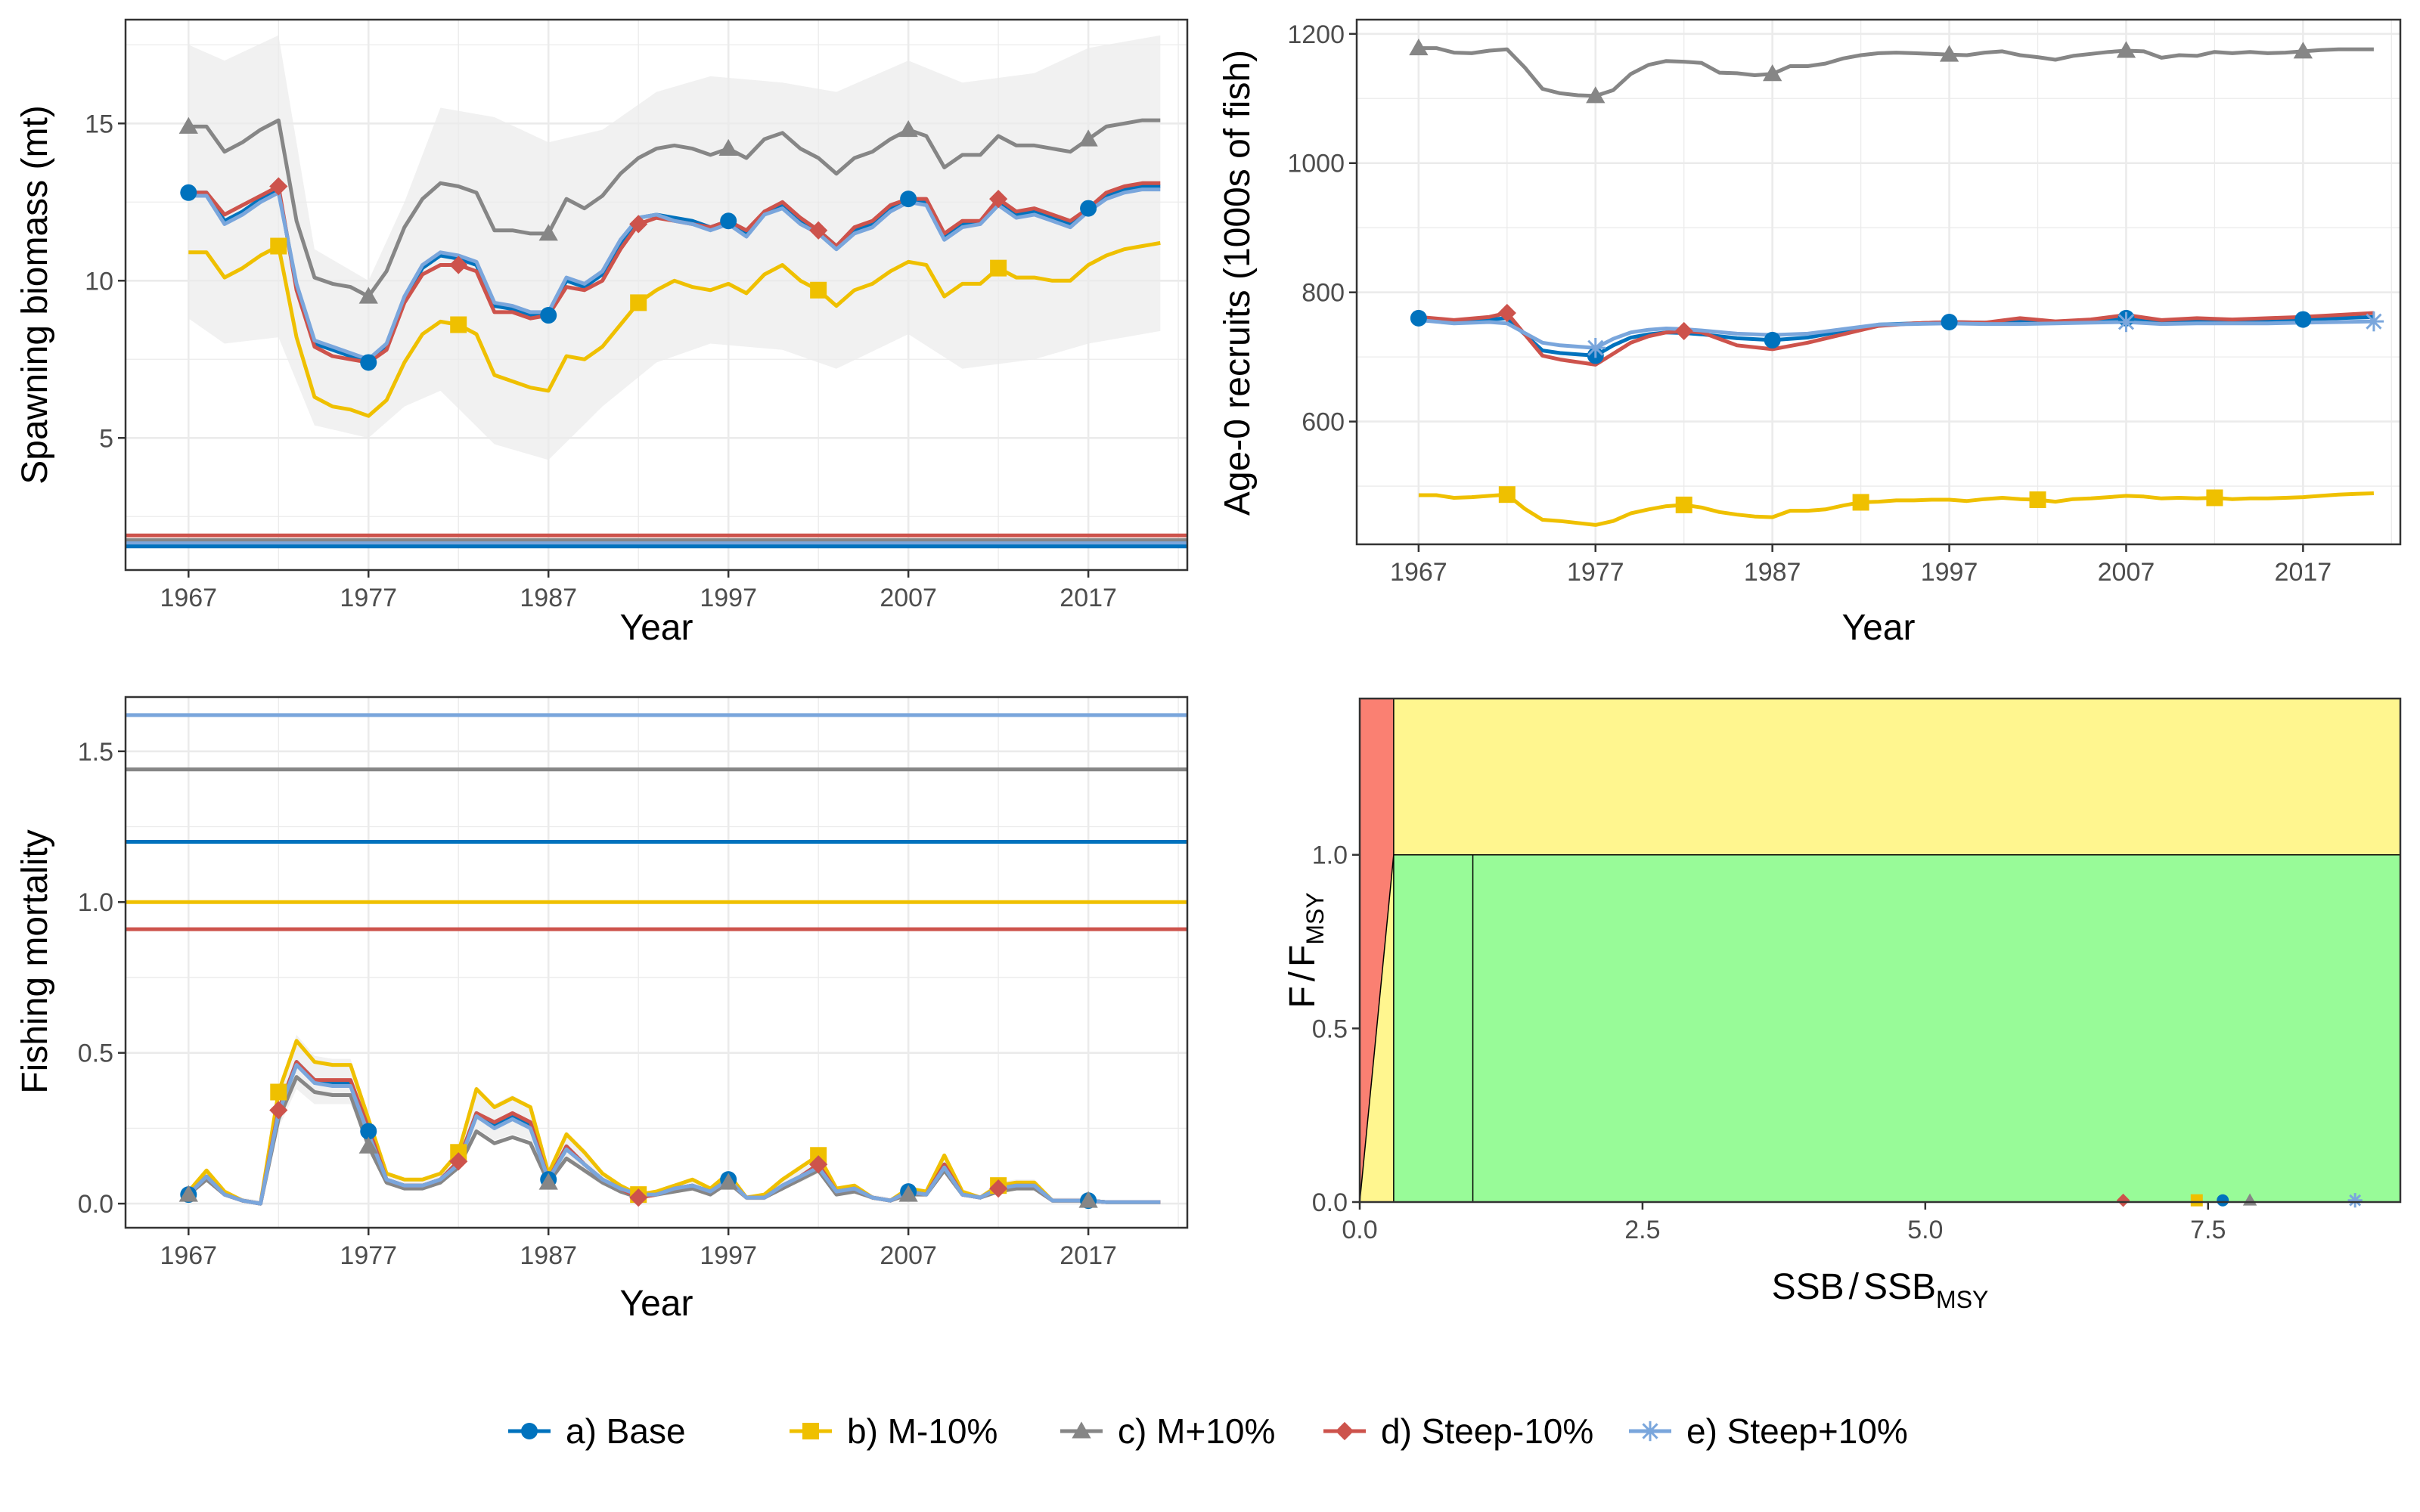  I want to click on kobe-x-title-main: SSB, so click(1808, 1287).